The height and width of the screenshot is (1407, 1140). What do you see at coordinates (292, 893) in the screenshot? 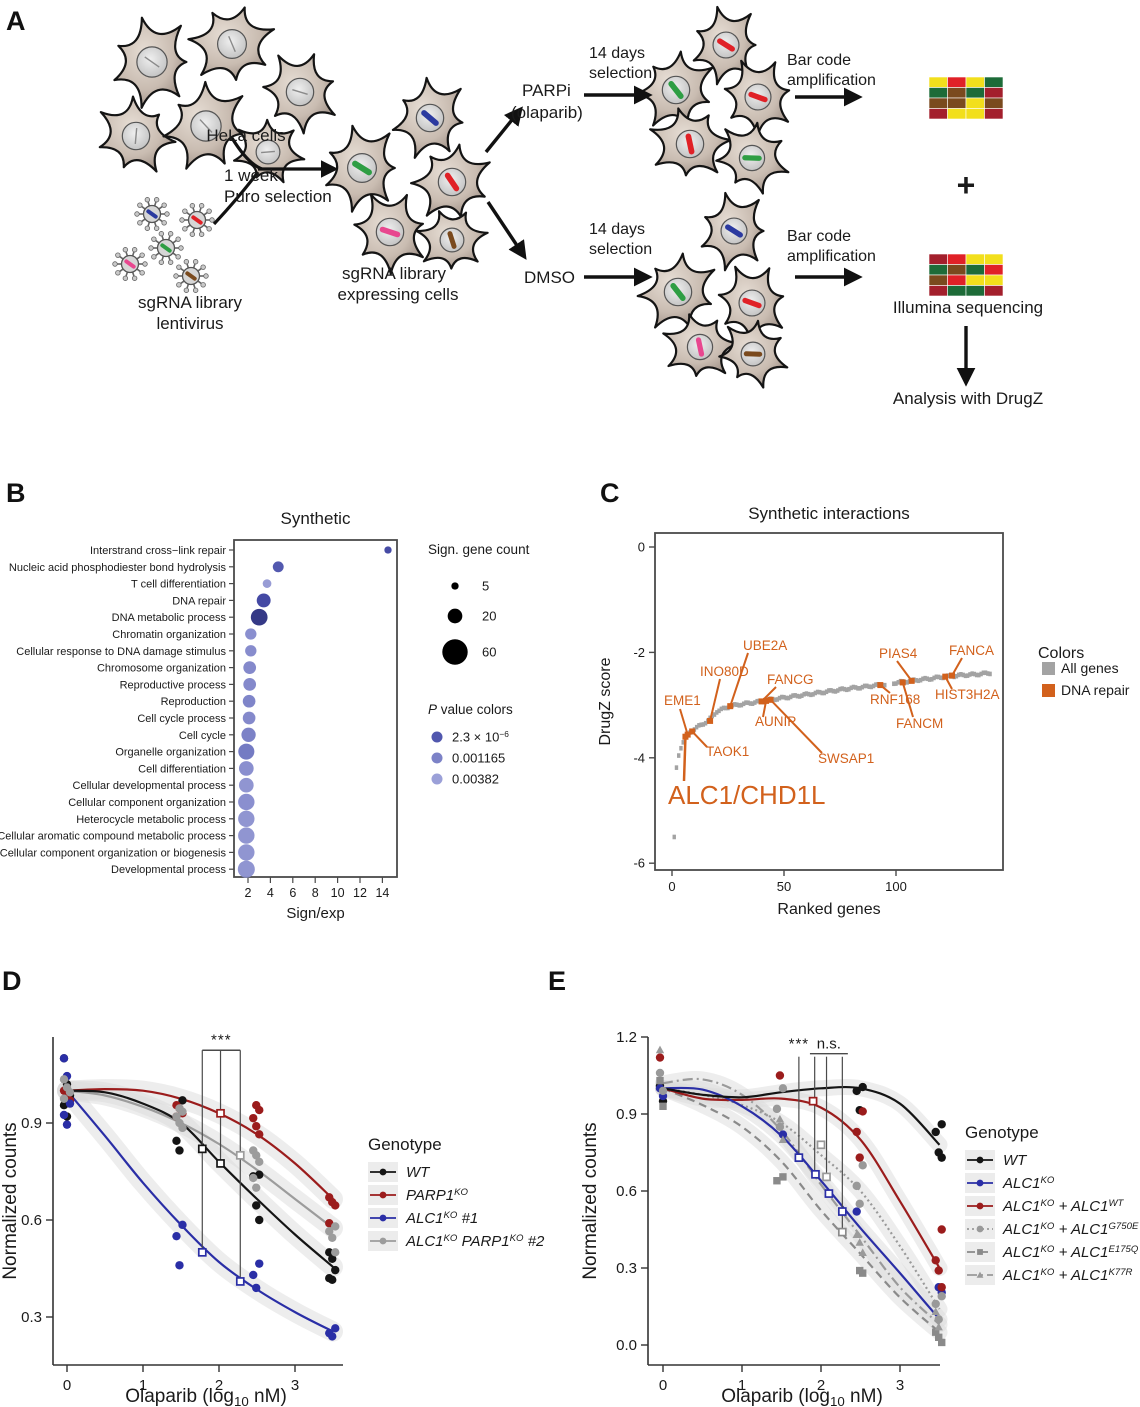
I see `x-tick-label: 6` at bounding box center [292, 893].